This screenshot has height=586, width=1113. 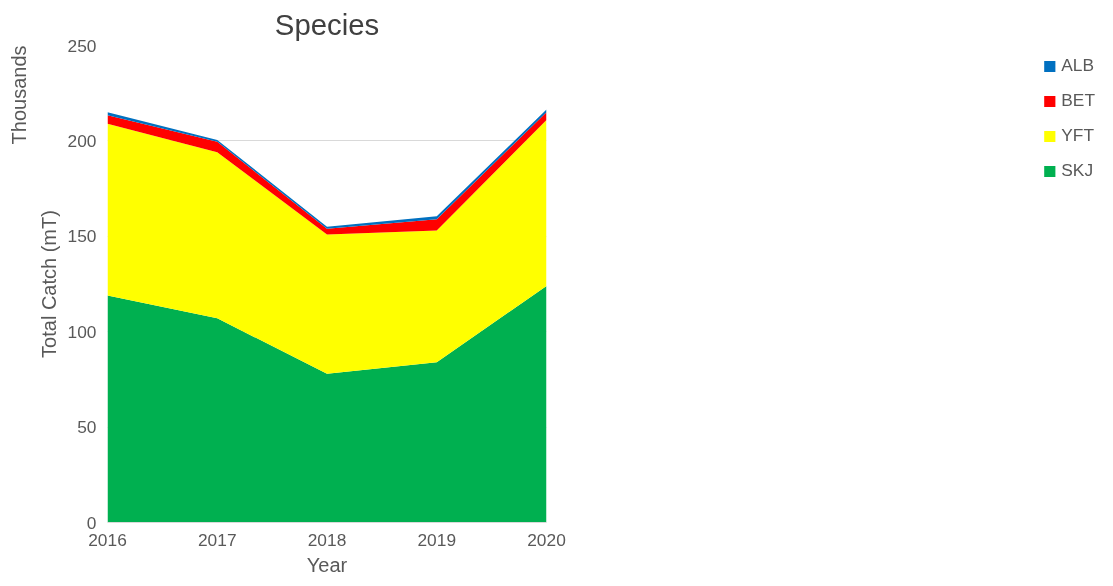 What do you see at coordinates (82, 236) in the screenshot?
I see `y-tick-label: 150` at bounding box center [82, 236].